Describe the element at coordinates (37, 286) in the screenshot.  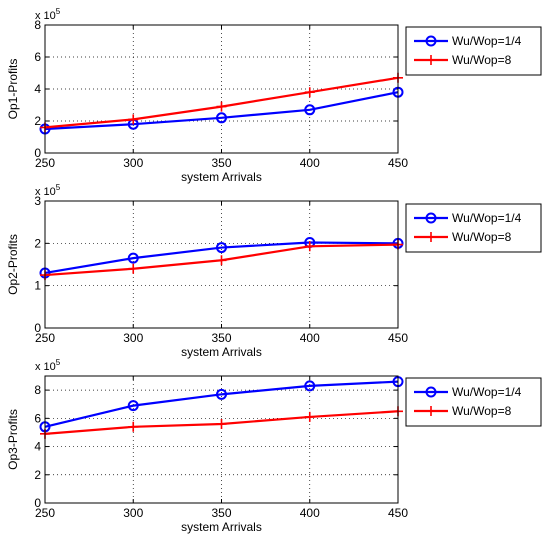
I see `y-tick-label: 1` at that location.